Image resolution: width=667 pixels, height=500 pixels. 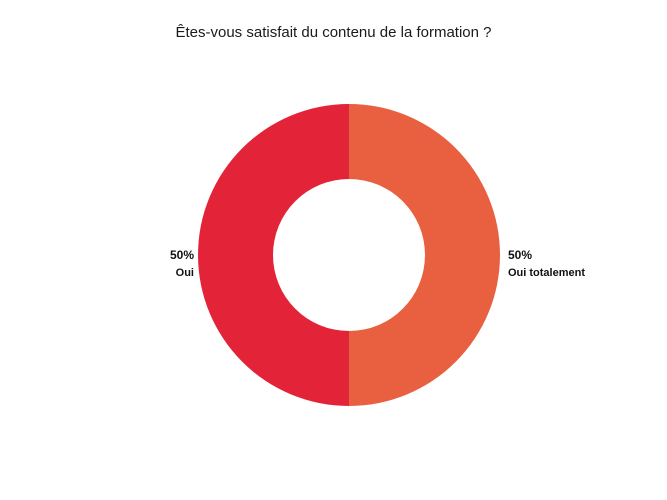 I want to click on slice-percent-oui-totalement: 50%, so click(x=520, y=255).